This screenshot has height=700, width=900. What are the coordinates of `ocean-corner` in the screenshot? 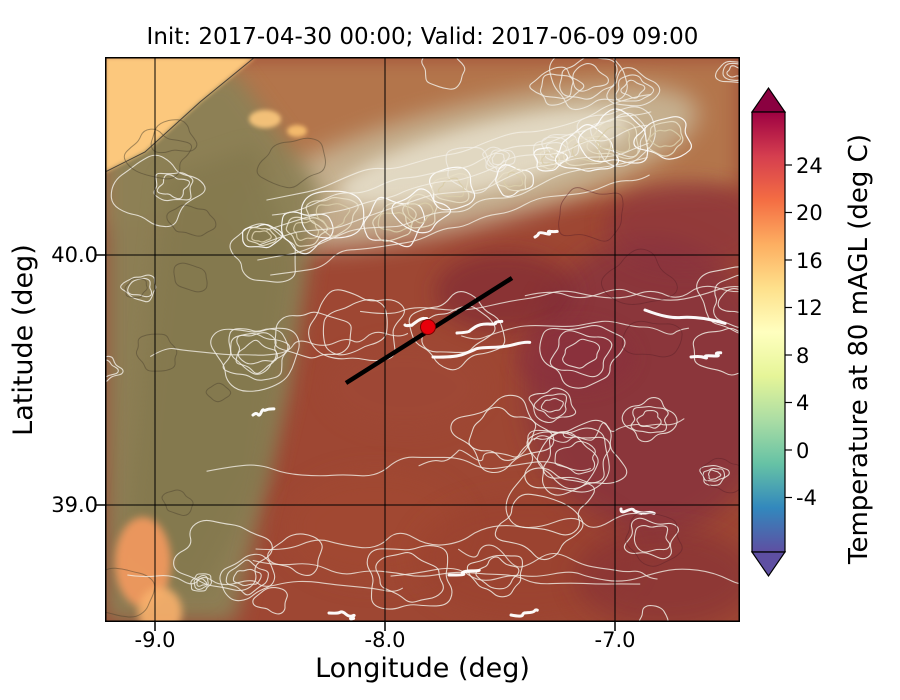 It's located at (180, 114).